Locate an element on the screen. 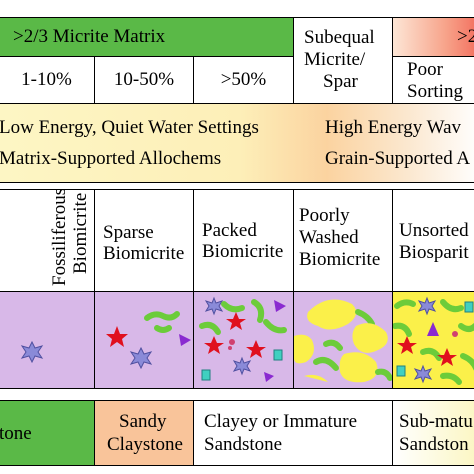 The image size is (474, 474). poorly-washed-line-3: Biomicrite is located at coordinates (340, 259).